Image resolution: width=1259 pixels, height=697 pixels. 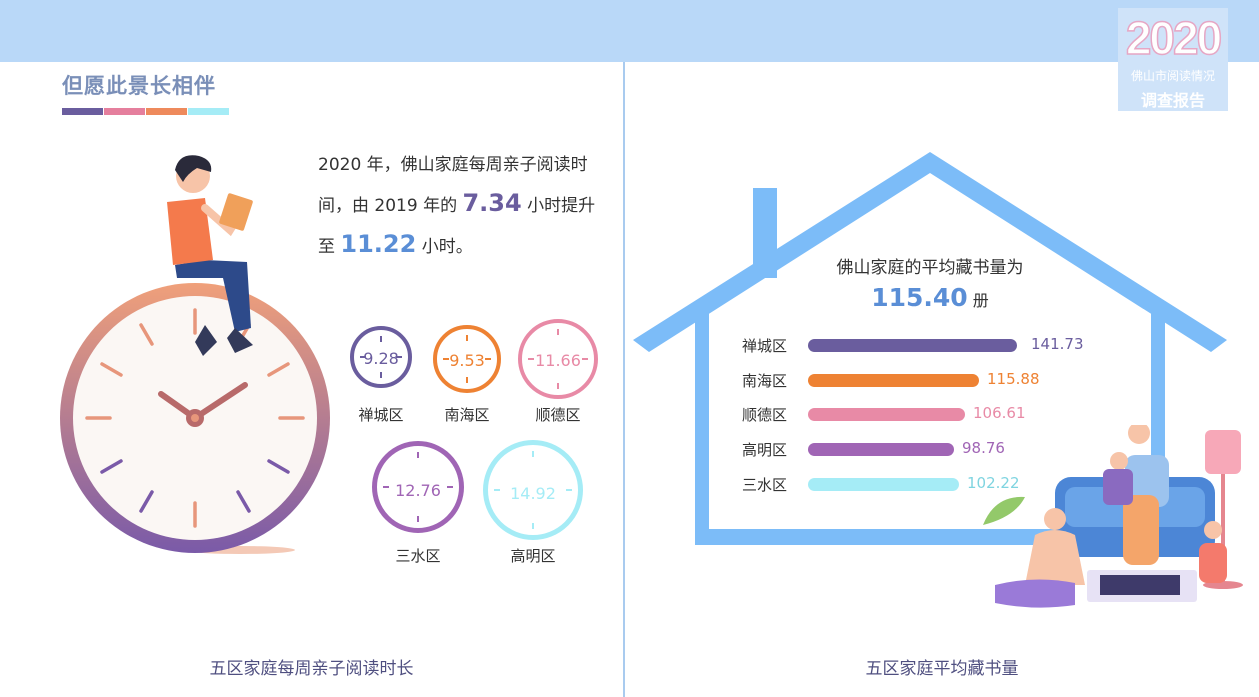 I want to click on intro-text-part1: 2020 年，佛山家庭每周亲子阅读时间，由 2019 年的, so click(x=453, y=185).